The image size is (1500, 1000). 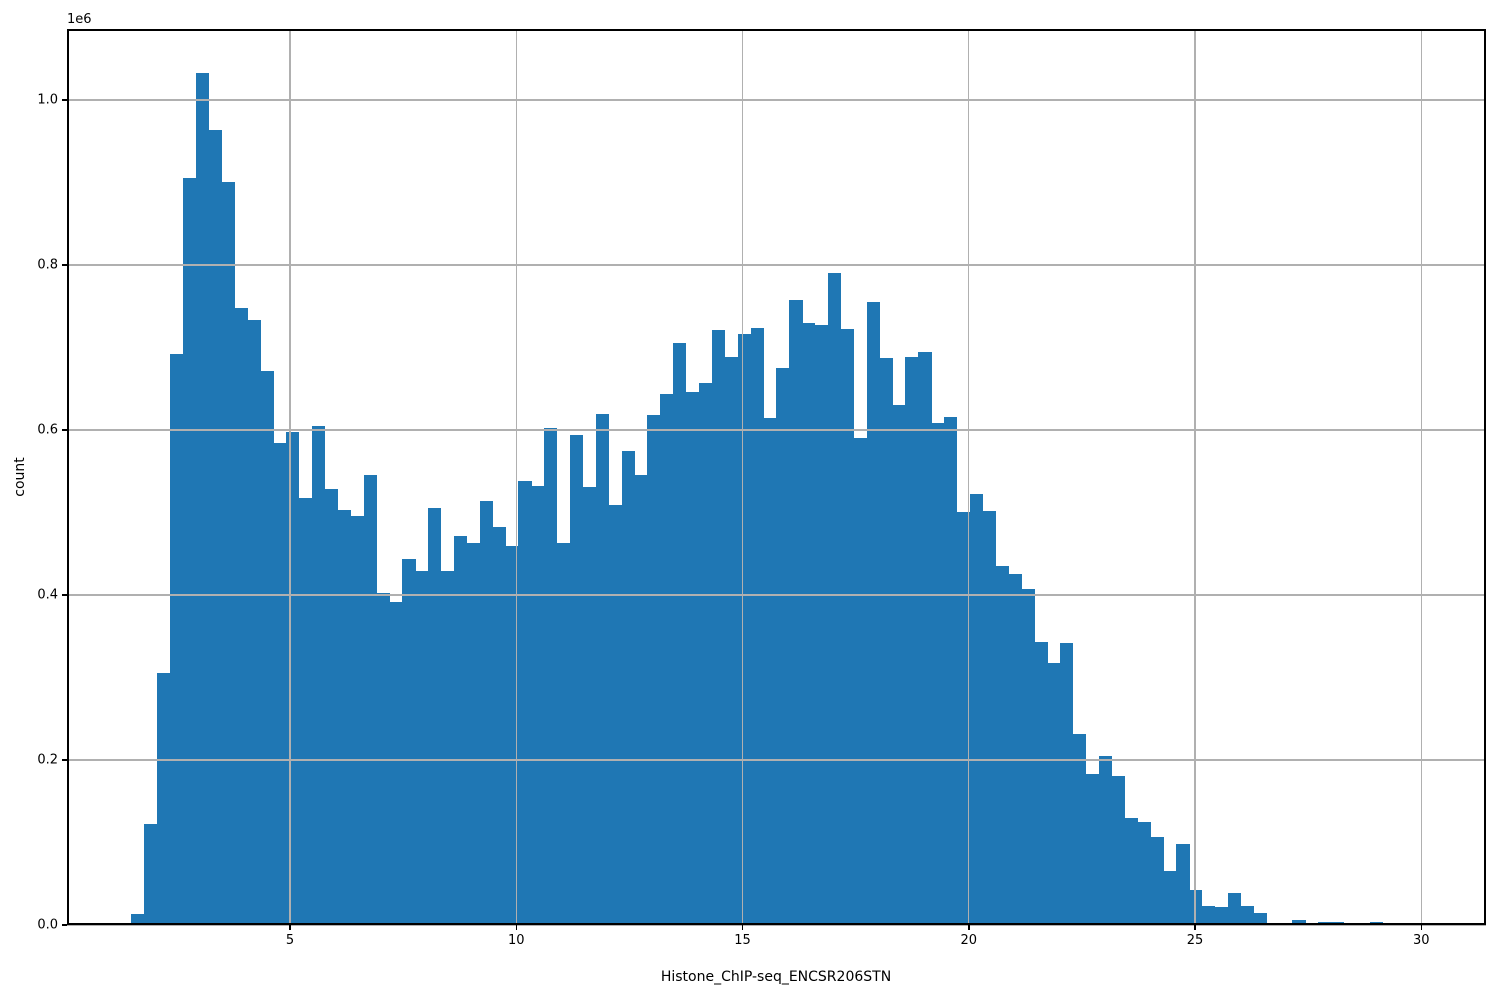 I want to click on x-tick-label: 25, so click(x=1195, y=940).